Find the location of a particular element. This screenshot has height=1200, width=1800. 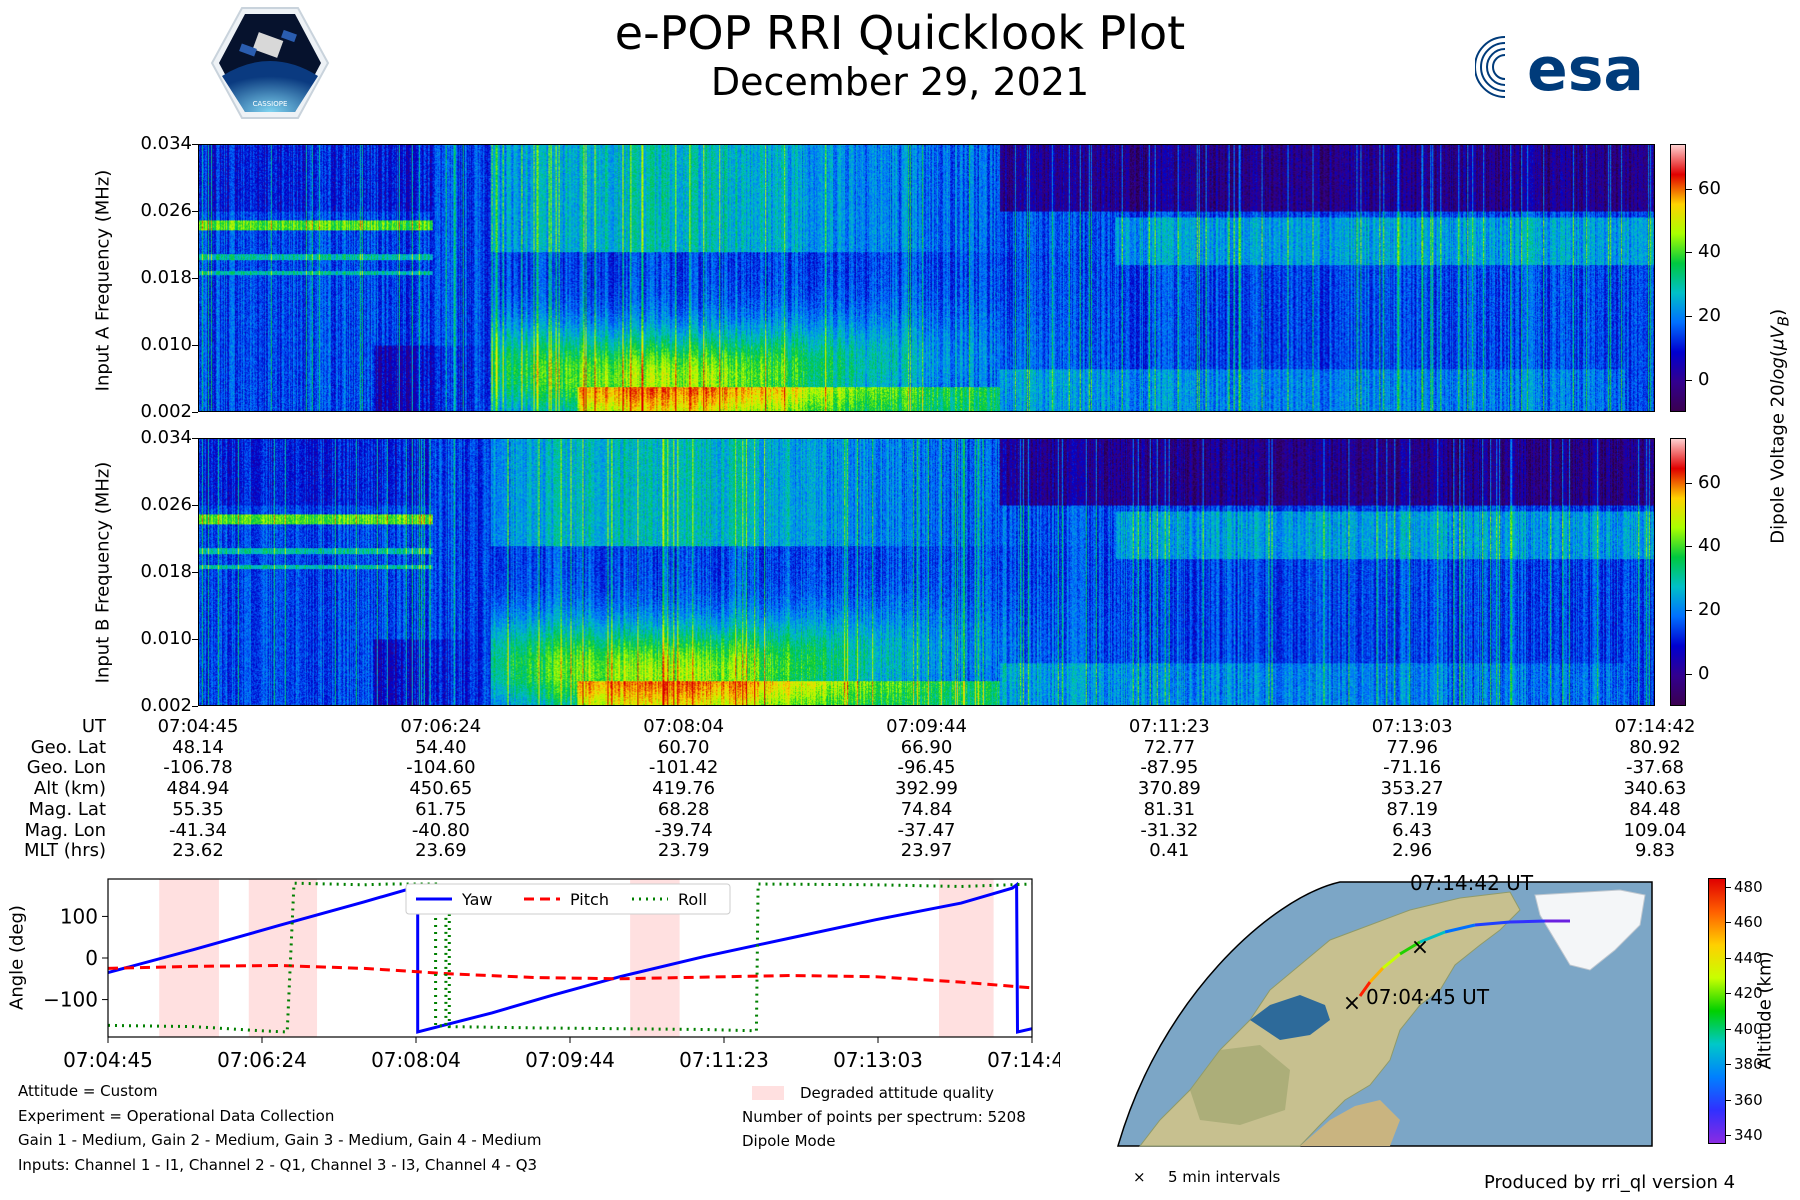

y-tick-label: 0 is located at coordinates (91, 958).